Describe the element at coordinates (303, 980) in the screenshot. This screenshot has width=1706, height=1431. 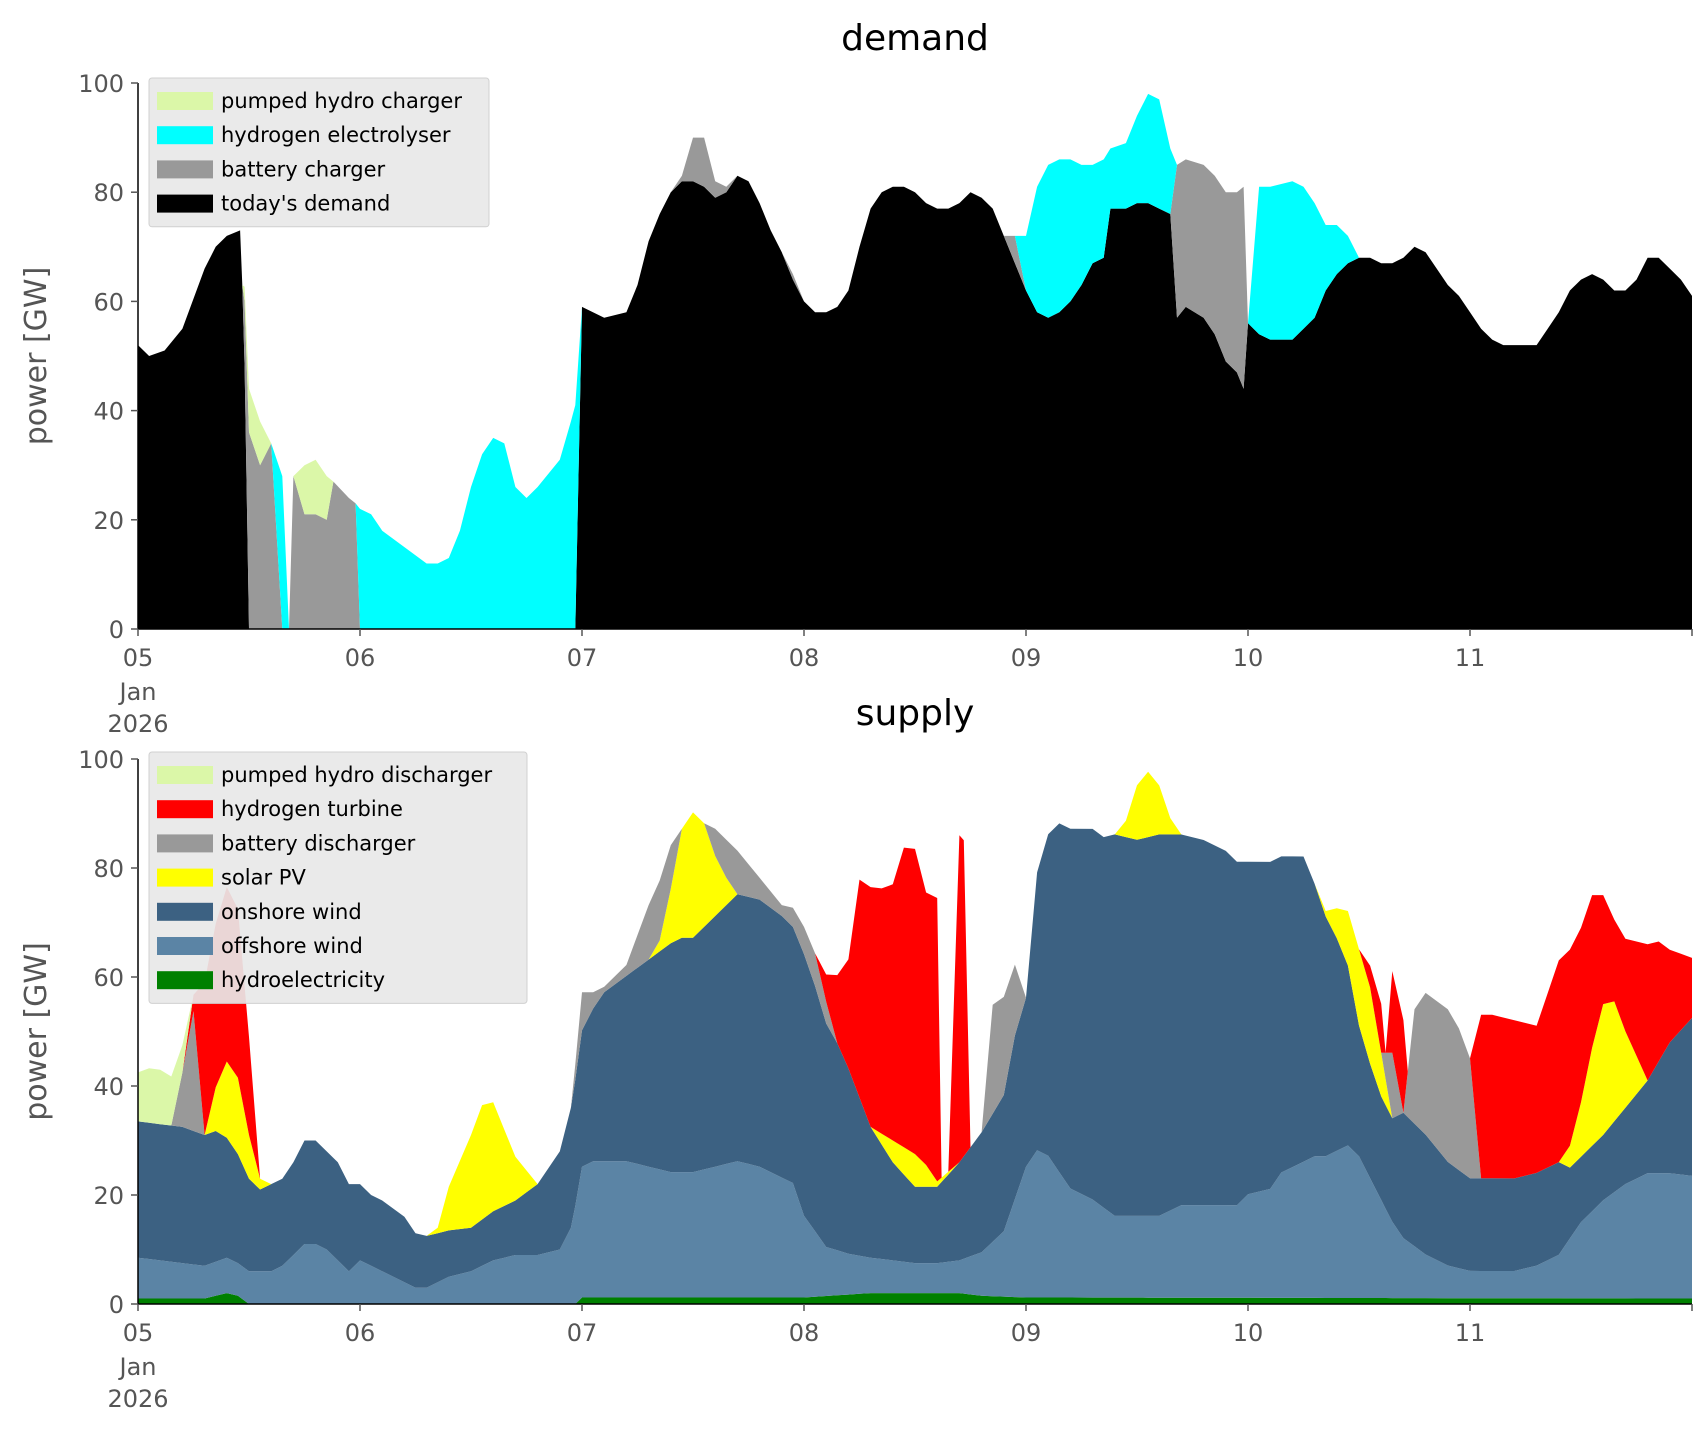
I see `legend-label: hydroelectricity` at that location.